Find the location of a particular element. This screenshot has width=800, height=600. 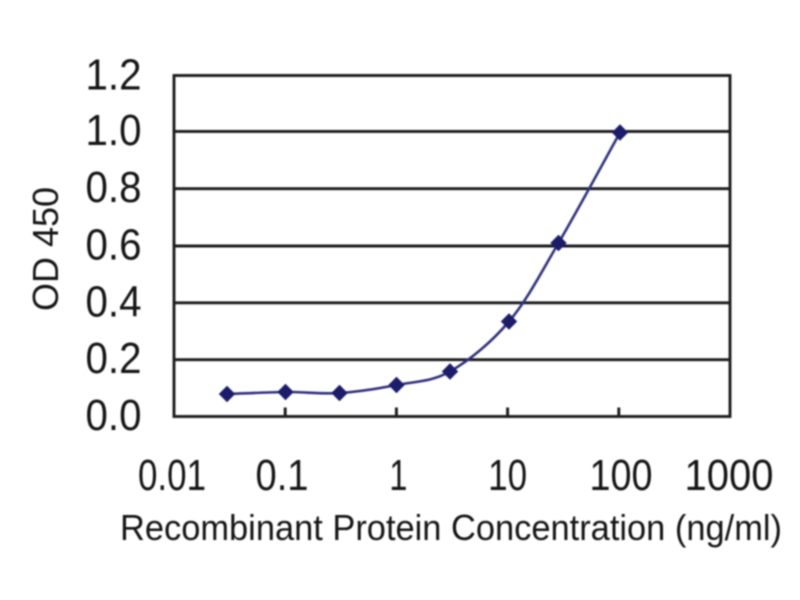

svg-text: 0.0 is located at coordinates (114, 415).